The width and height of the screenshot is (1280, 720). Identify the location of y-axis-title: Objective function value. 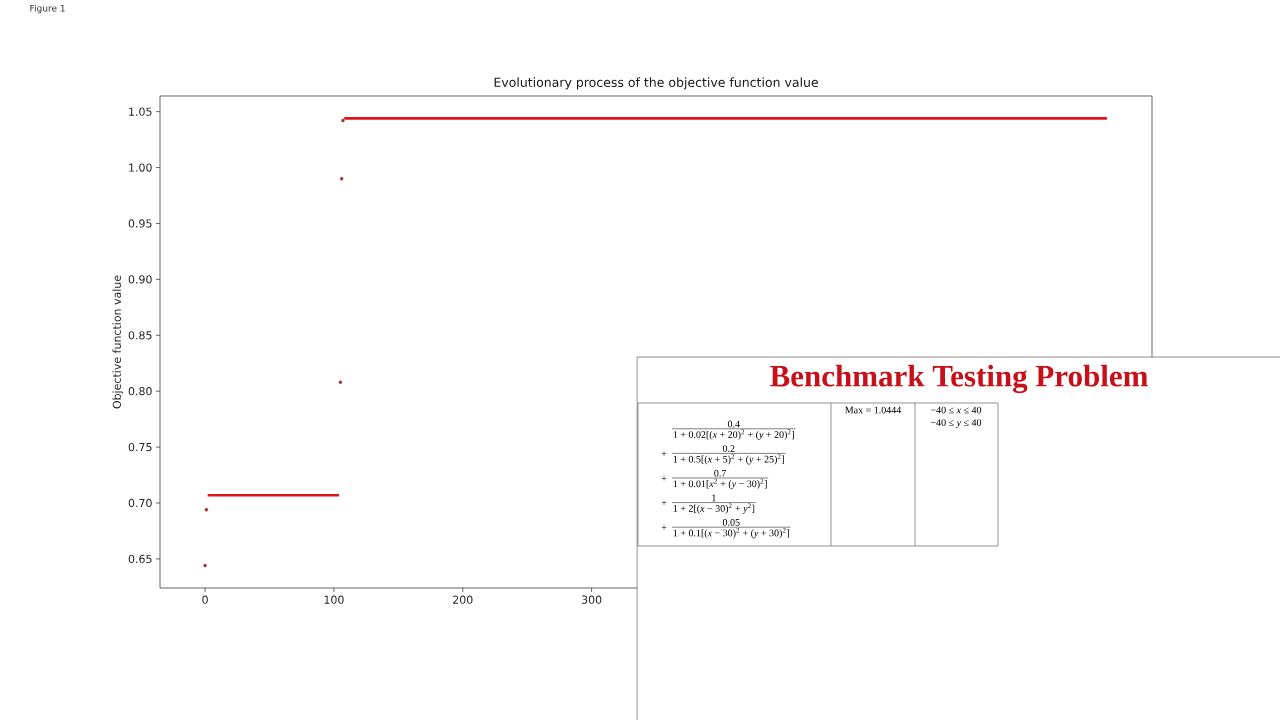
(118, 342).